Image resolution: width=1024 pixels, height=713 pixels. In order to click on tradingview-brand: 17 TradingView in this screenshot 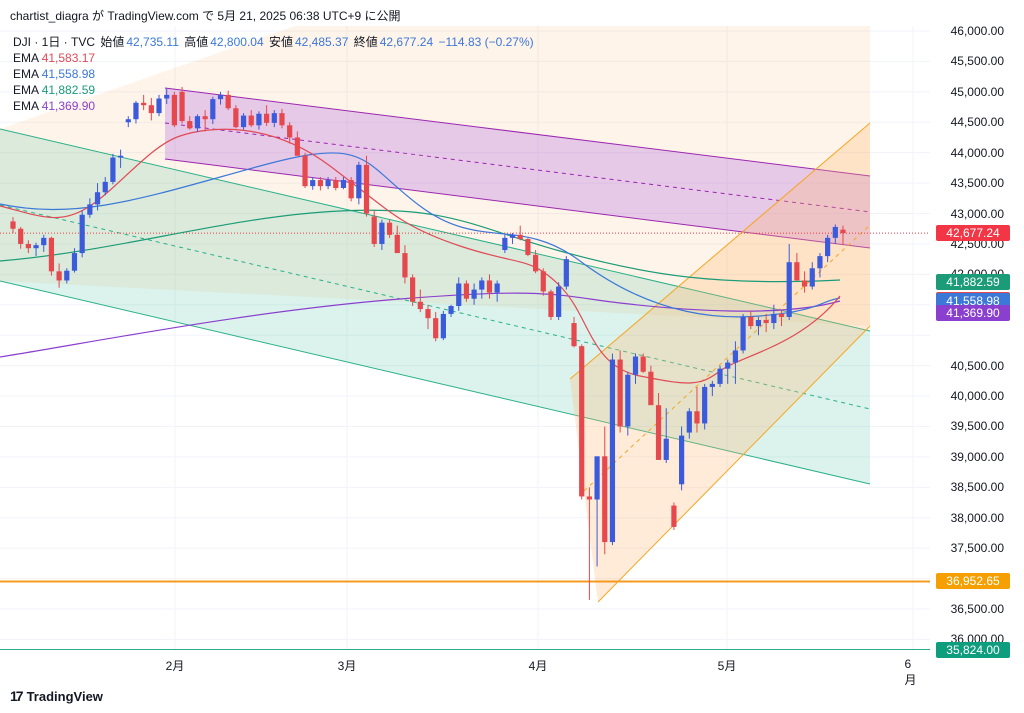, I will do `click(56, 696)`.